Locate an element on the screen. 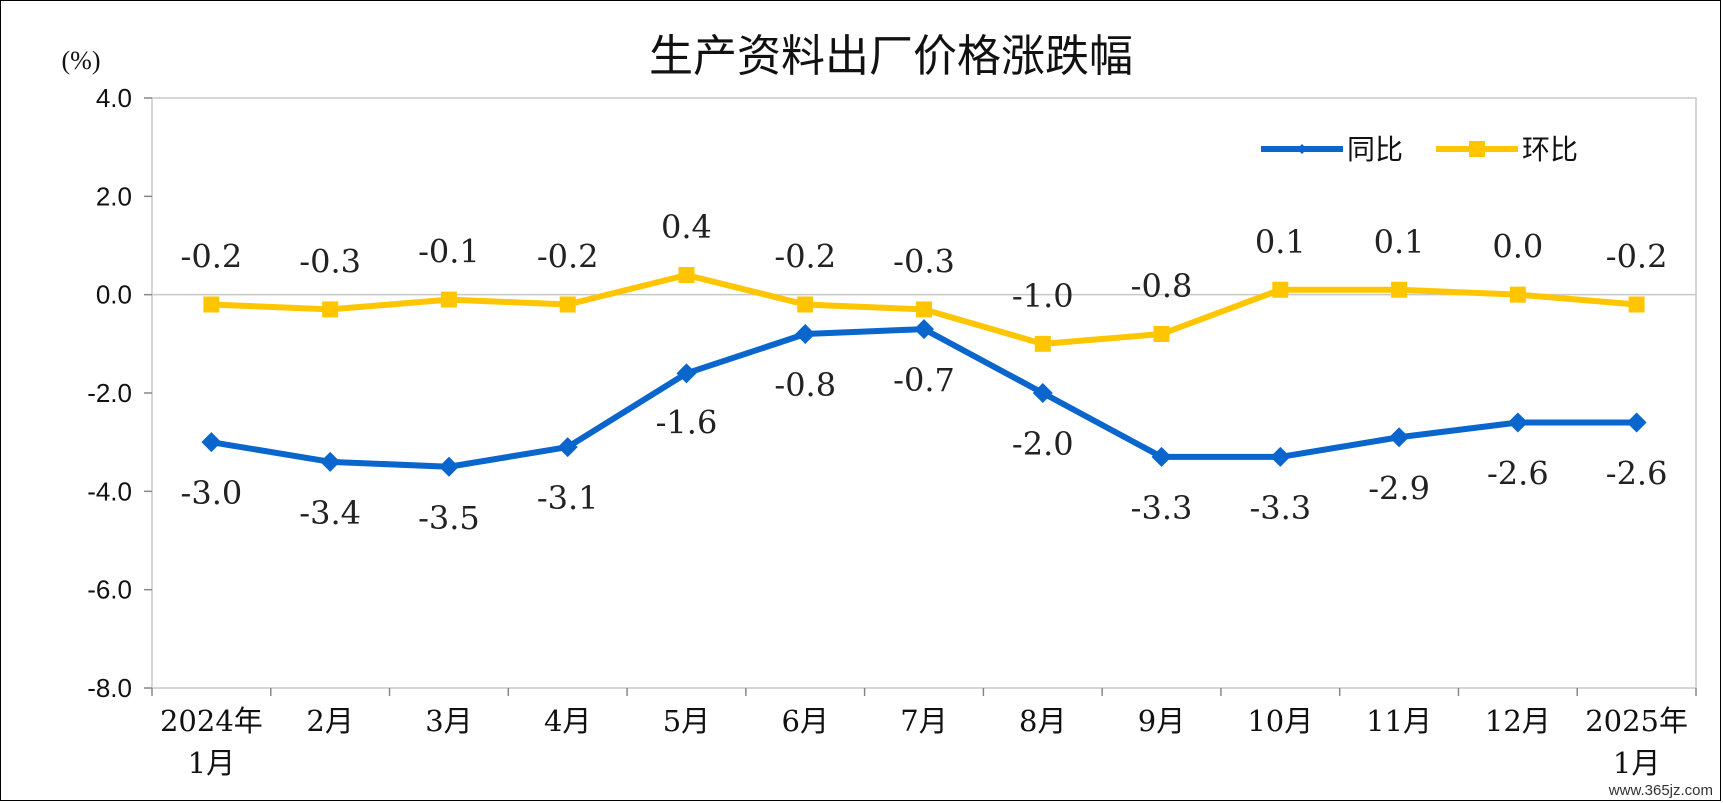  y-tick-label: 4.0 is located at coordinates (114, 98).